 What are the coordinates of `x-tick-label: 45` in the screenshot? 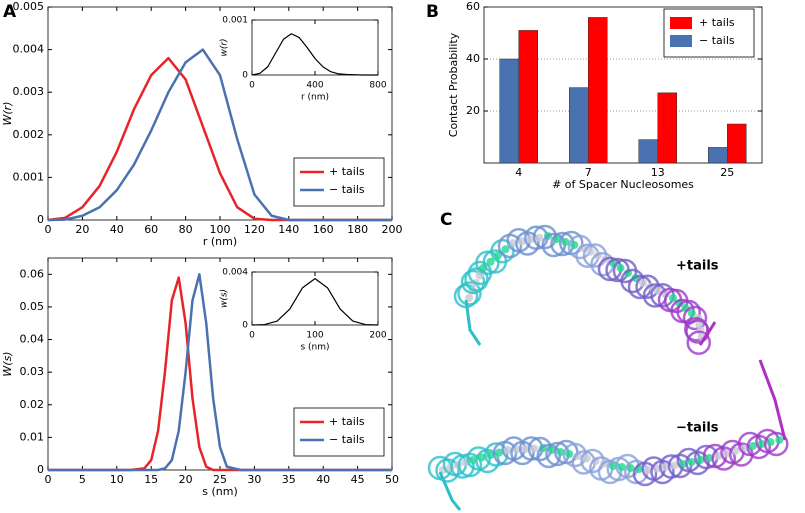 It's located at (358, 479).